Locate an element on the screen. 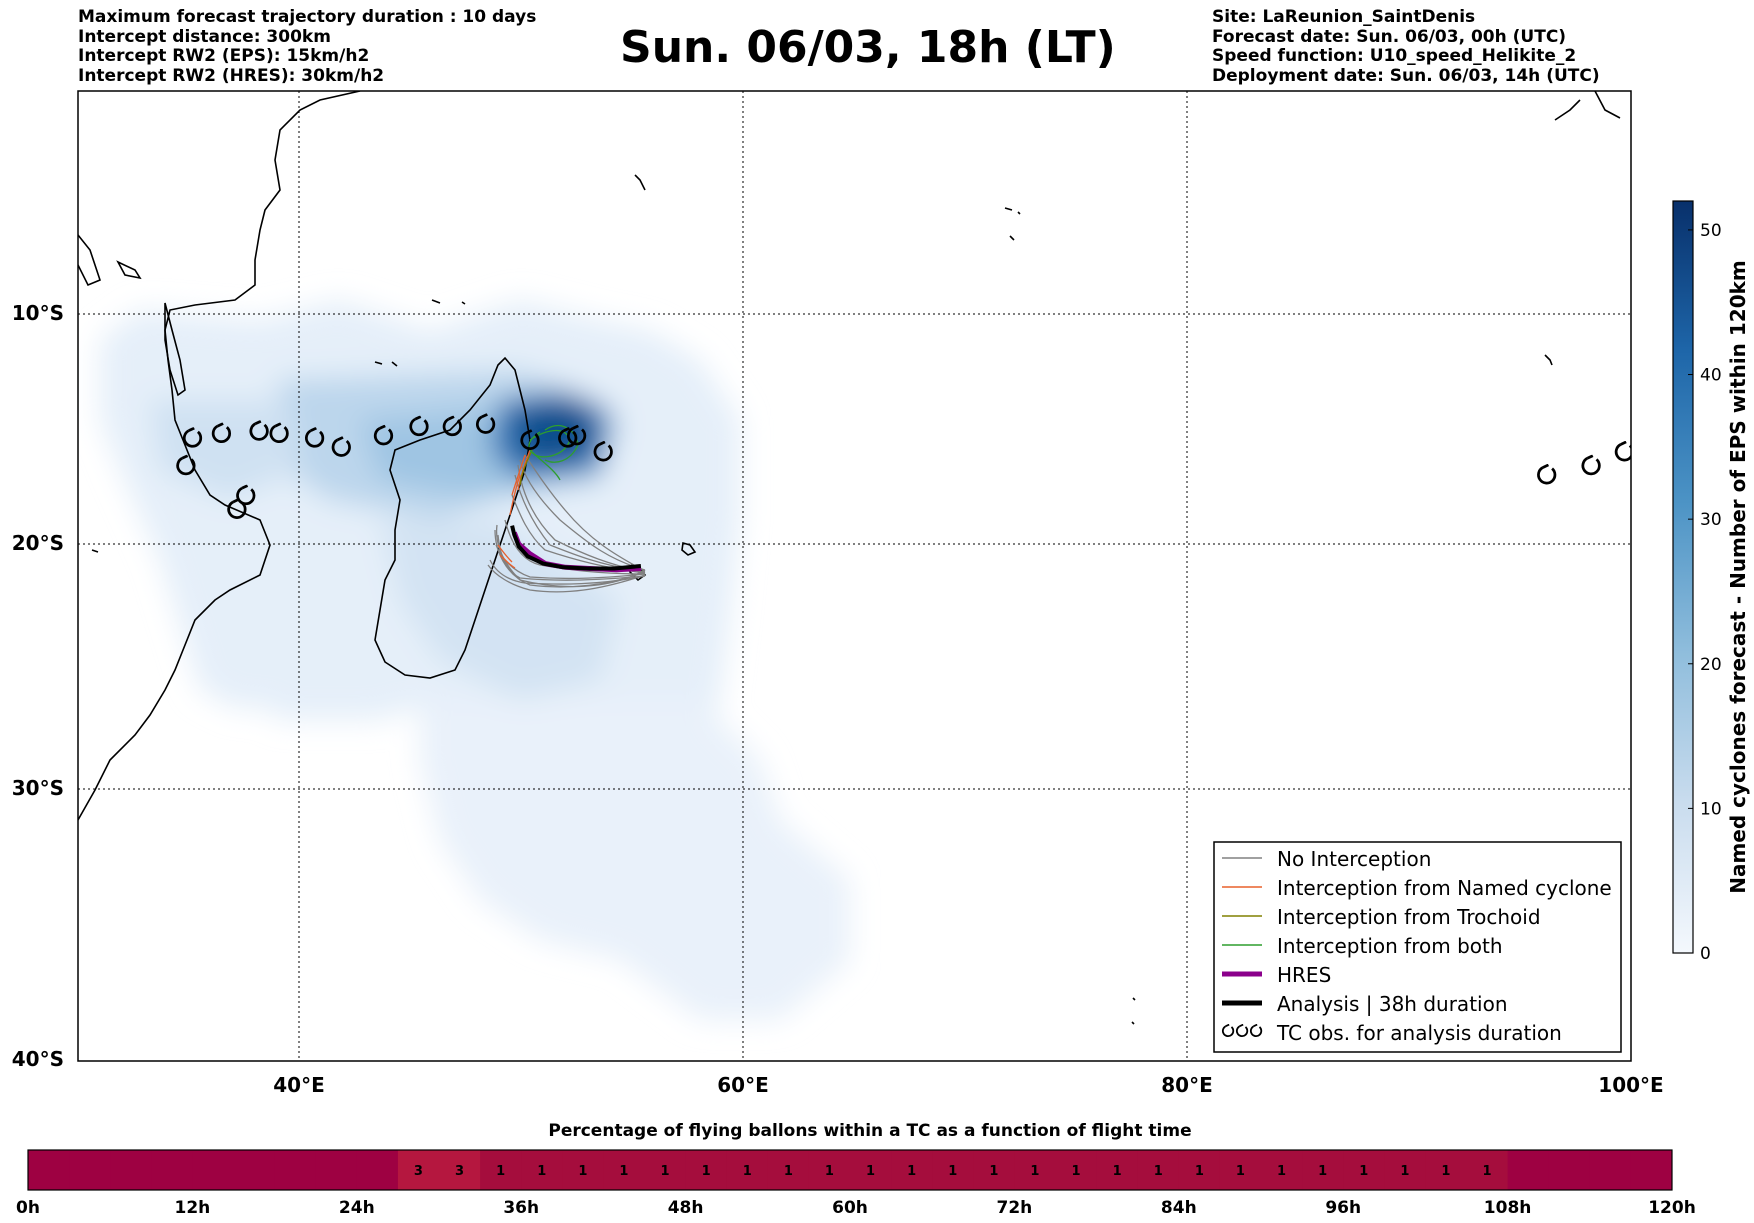 The height and width of the screenshot is (1223, 1754). lon-tick: 80°E is located at coordinates (1187, 1085).